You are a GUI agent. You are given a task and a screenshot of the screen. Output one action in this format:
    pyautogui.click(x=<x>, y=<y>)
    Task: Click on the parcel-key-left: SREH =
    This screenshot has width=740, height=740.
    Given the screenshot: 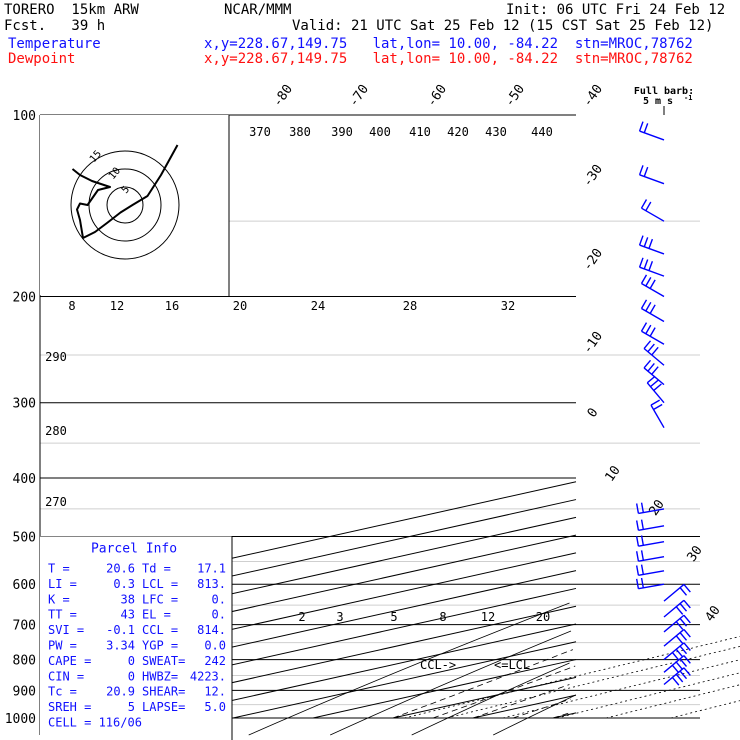 What is the action you would take?
    pyautogui.click(x=69, y=707)
    